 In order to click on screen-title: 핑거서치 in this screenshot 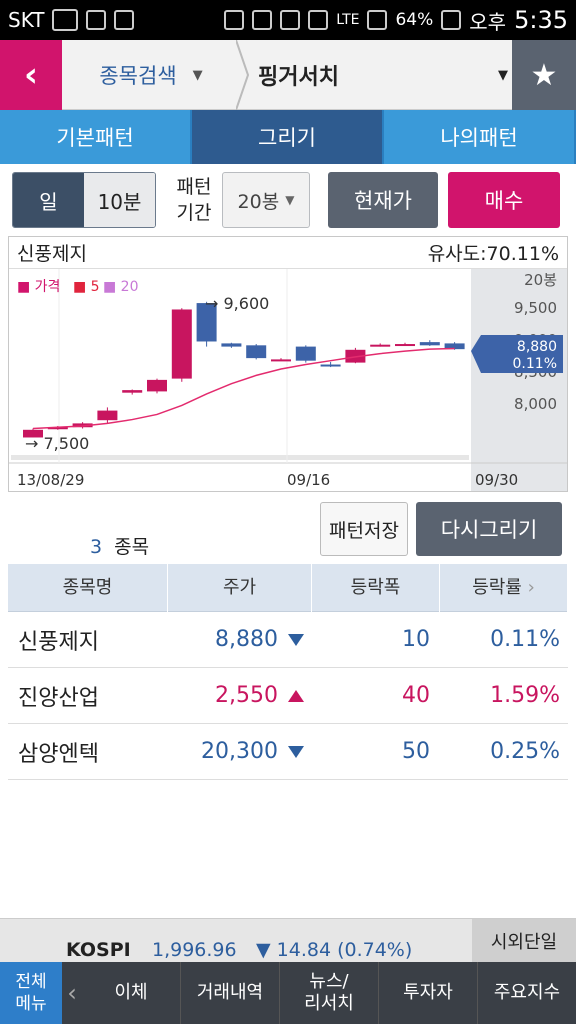, I will do `click(298, 77)`.